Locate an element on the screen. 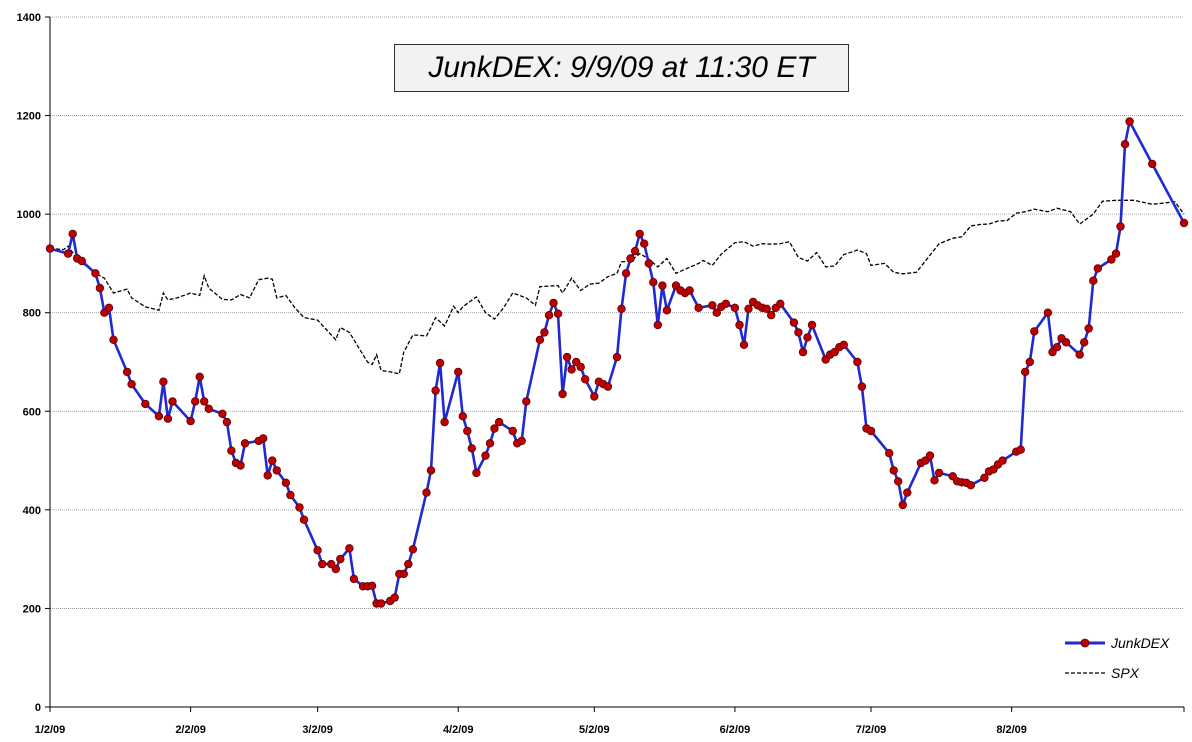  x-tick-label: 5/2/09 is located at coordinates (594, 730).